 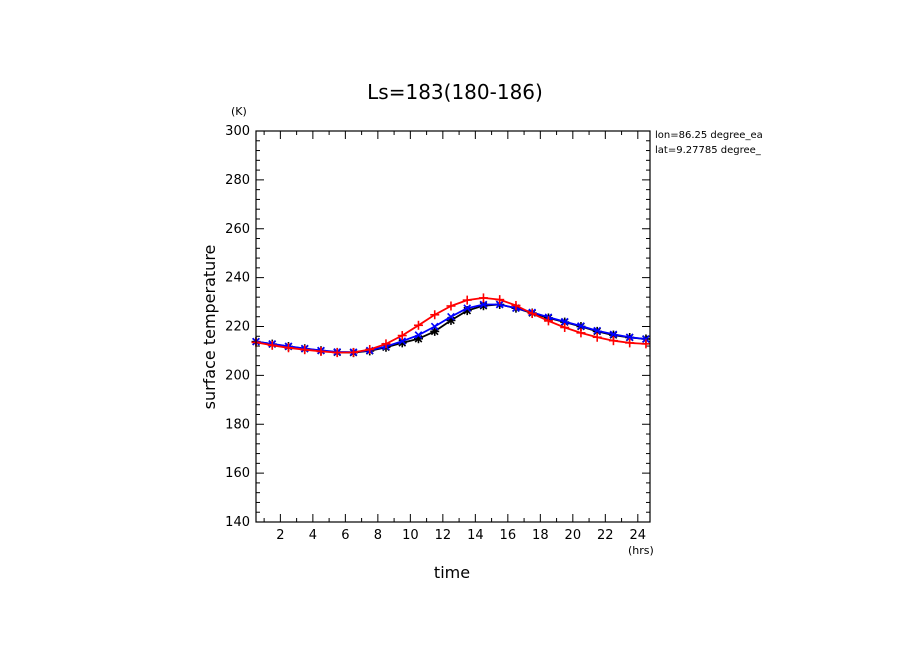 I want to click on x-tick-label: 4, so click(x=313, y=535).